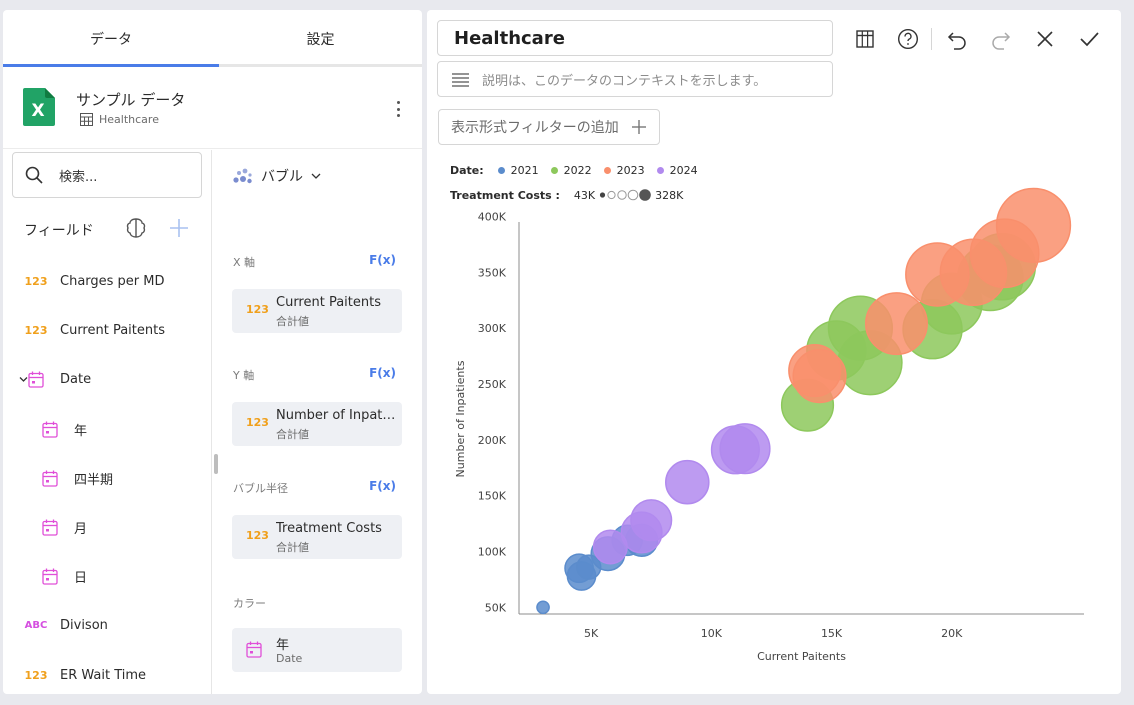 Image resolution: width=1134 pixels, height=705 pixels. What do you see at coordinates (467, 170) in the screenshot?
I see `legend-date-label: Date:` at bounding box center [467, 170].